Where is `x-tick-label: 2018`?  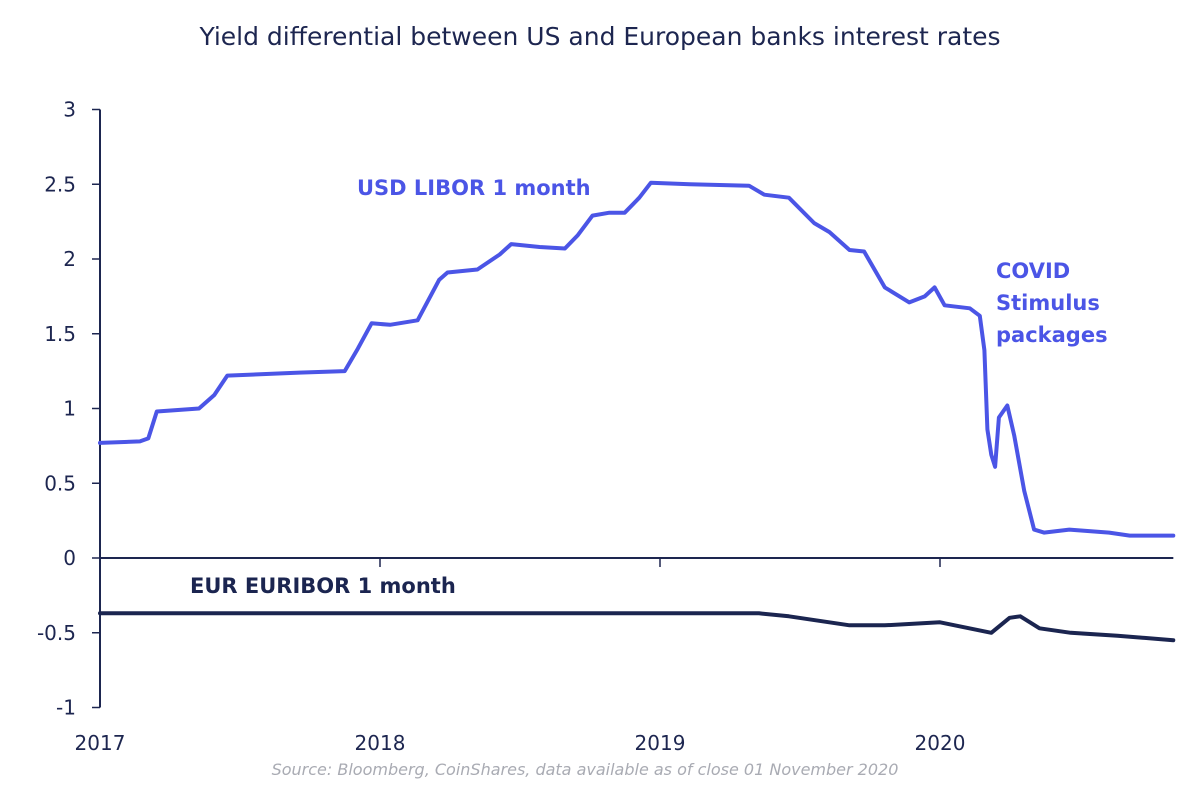
x-tick-label: 2018 is located at coordinates (380, 743).